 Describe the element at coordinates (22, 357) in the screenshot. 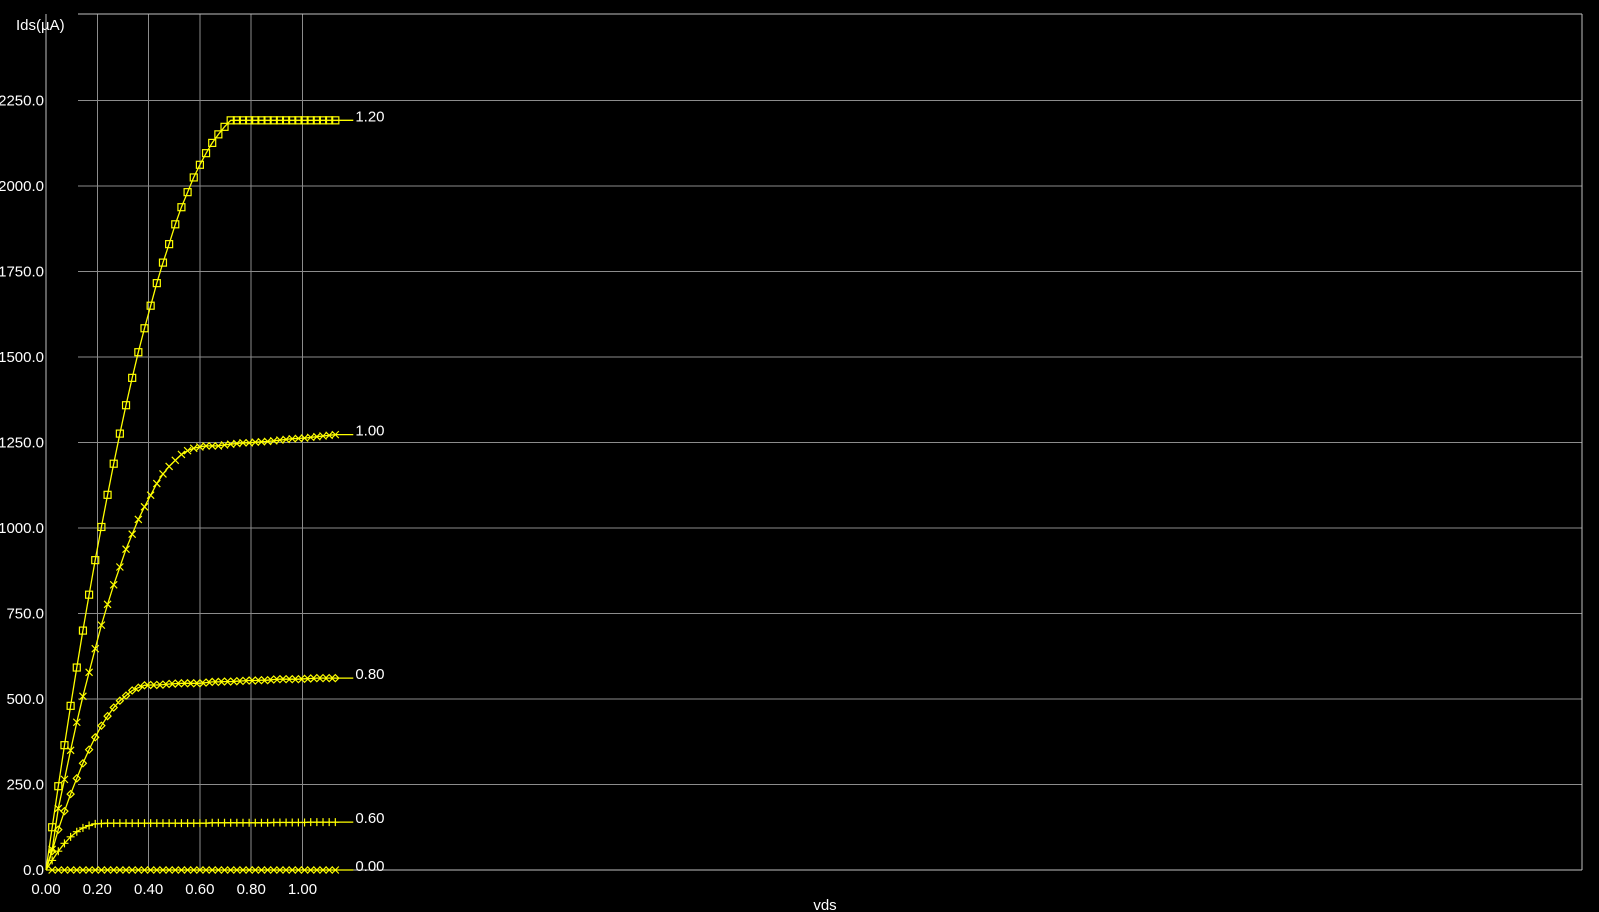

I see `y-tick-label: 1500.0` at that location.